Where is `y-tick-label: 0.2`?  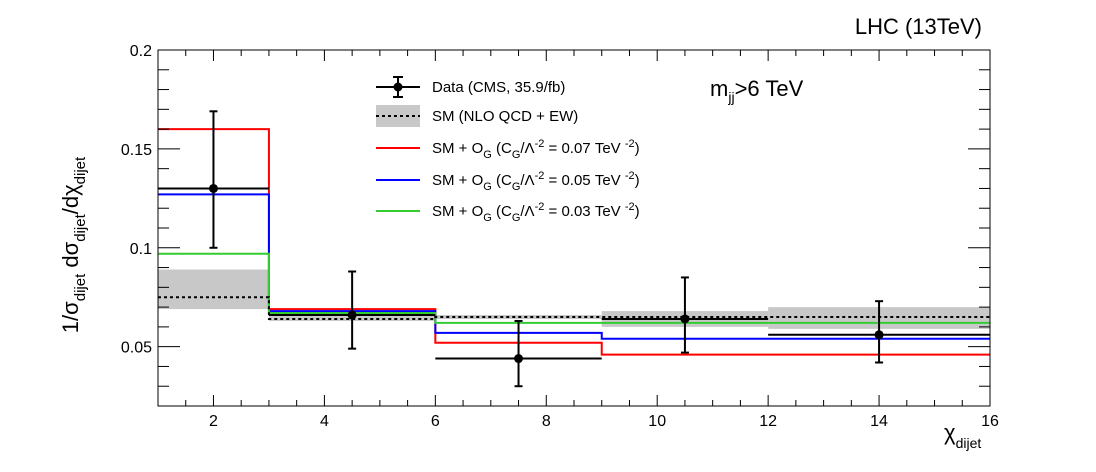
y-tick-label: 0.2 is located at coordinates (141, 51).